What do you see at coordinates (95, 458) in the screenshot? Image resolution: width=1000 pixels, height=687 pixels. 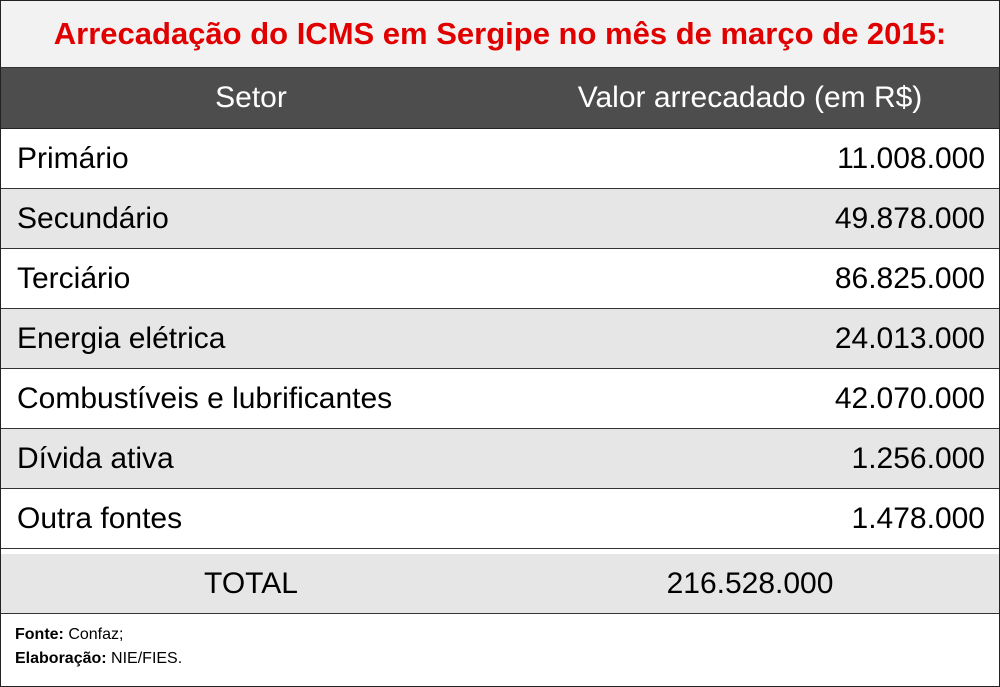 I see `row-setor: Dívida ativa` at bounding box center [95, 458].